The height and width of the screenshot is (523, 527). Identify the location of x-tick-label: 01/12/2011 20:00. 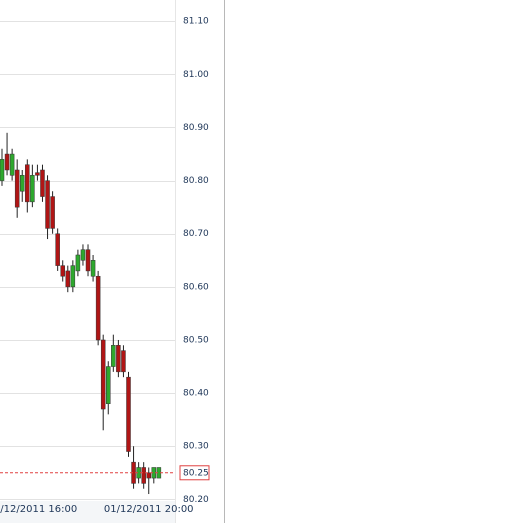
(149, 509).